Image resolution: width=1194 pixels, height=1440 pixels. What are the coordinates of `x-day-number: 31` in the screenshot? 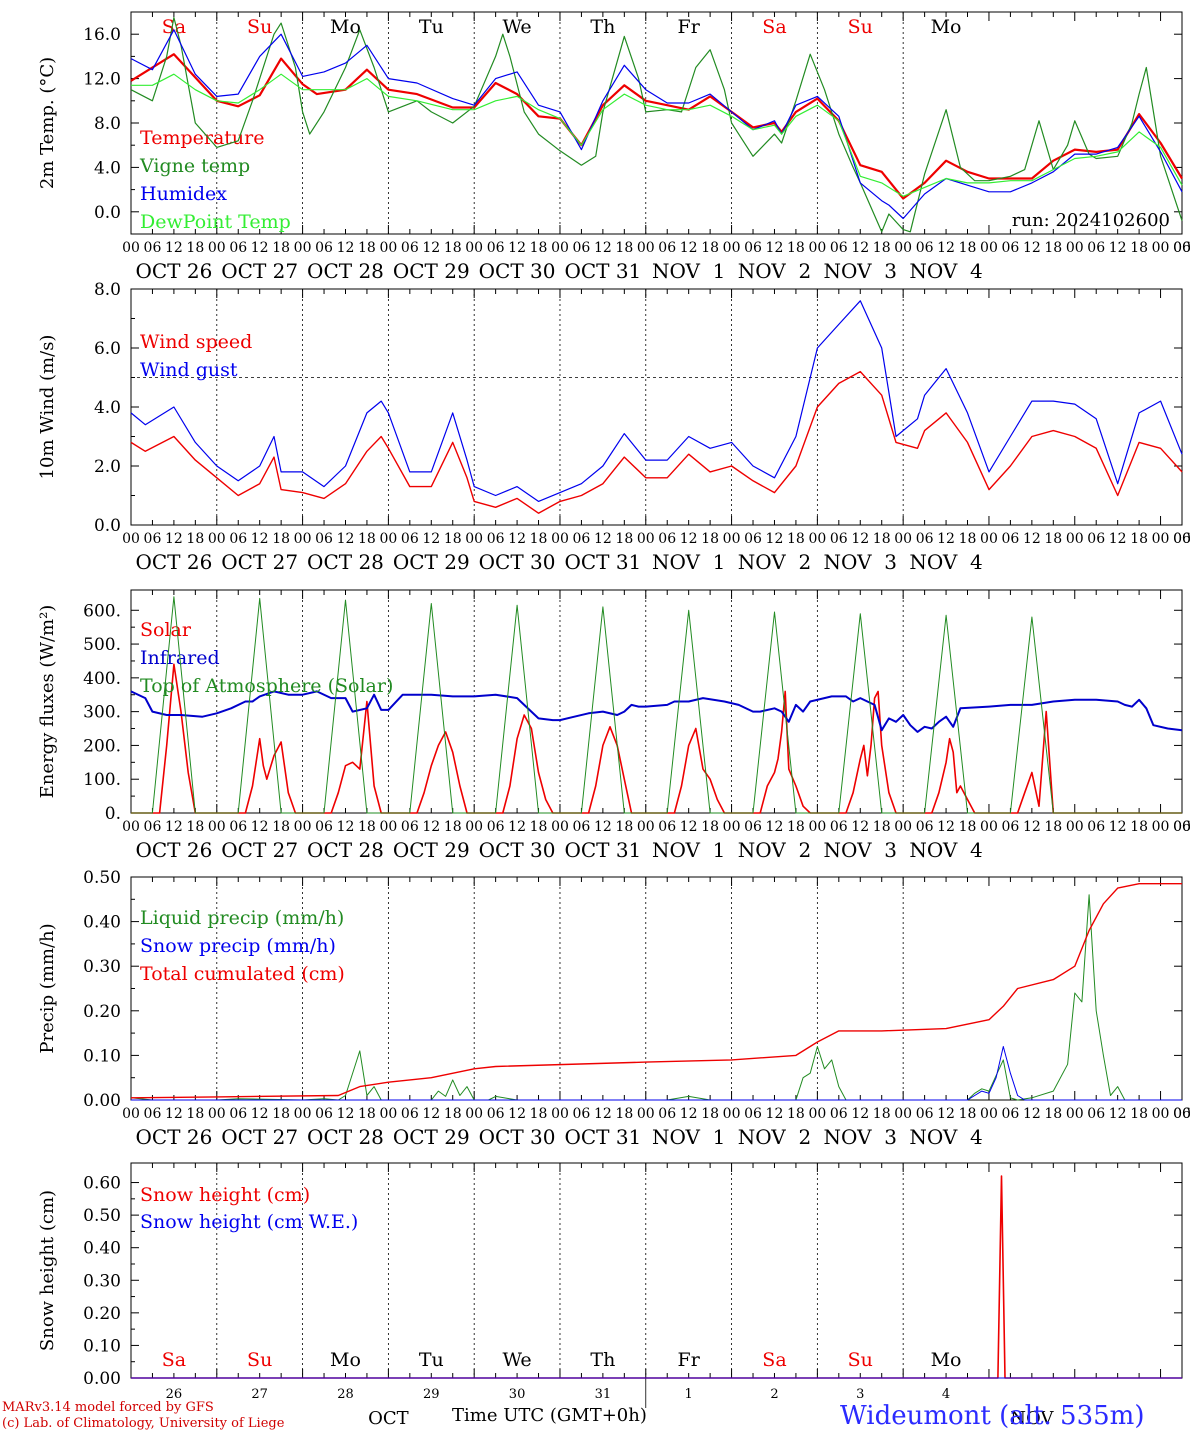 It's located at (603, 1394).